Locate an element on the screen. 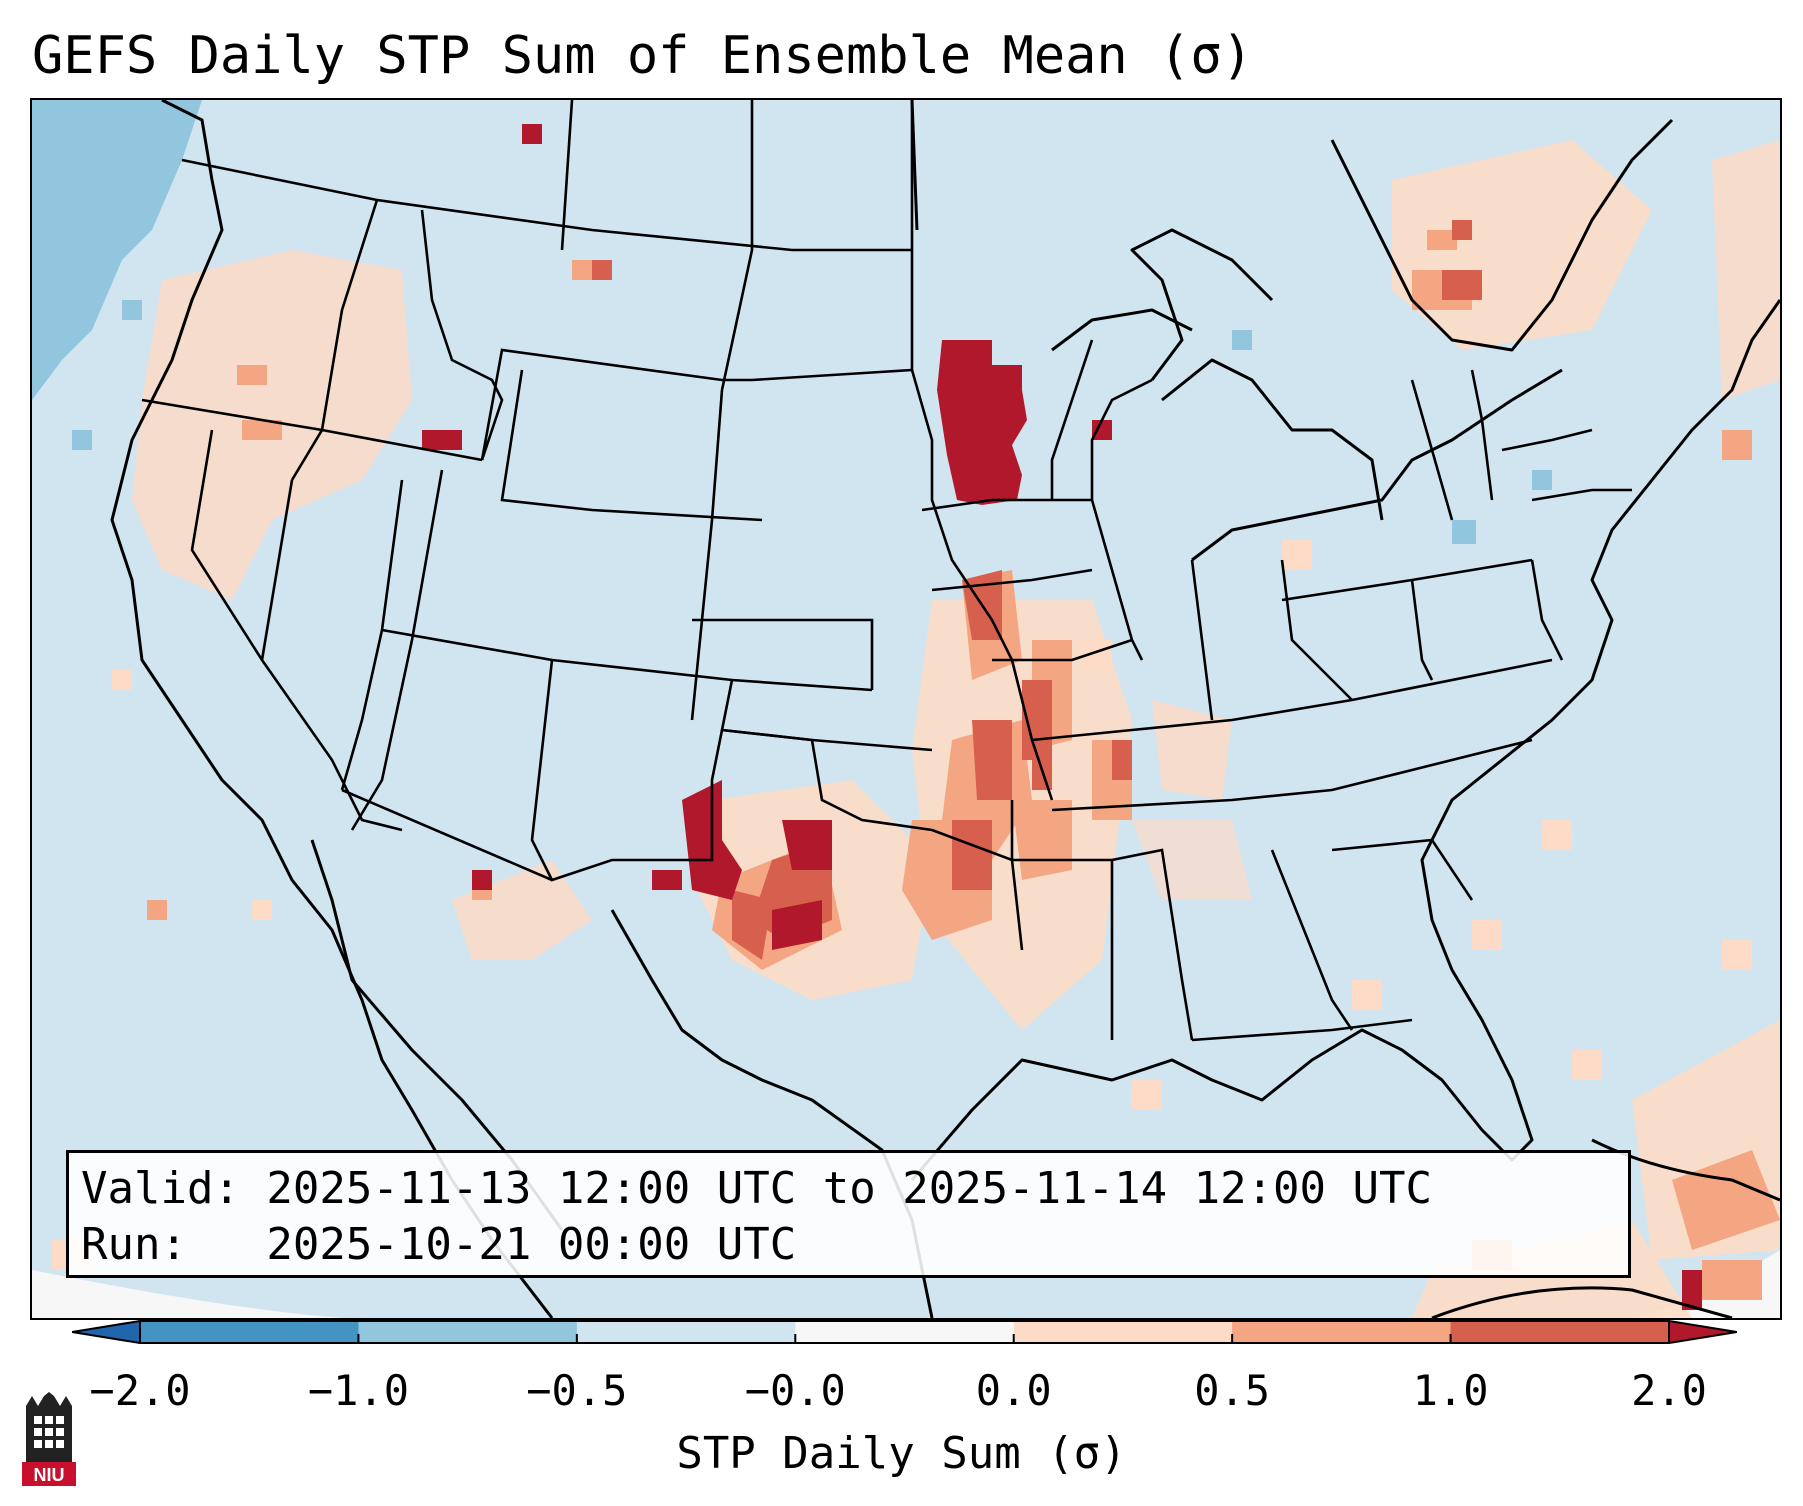  niu-logo-text: NIU is located at coordinates (49, 1475).